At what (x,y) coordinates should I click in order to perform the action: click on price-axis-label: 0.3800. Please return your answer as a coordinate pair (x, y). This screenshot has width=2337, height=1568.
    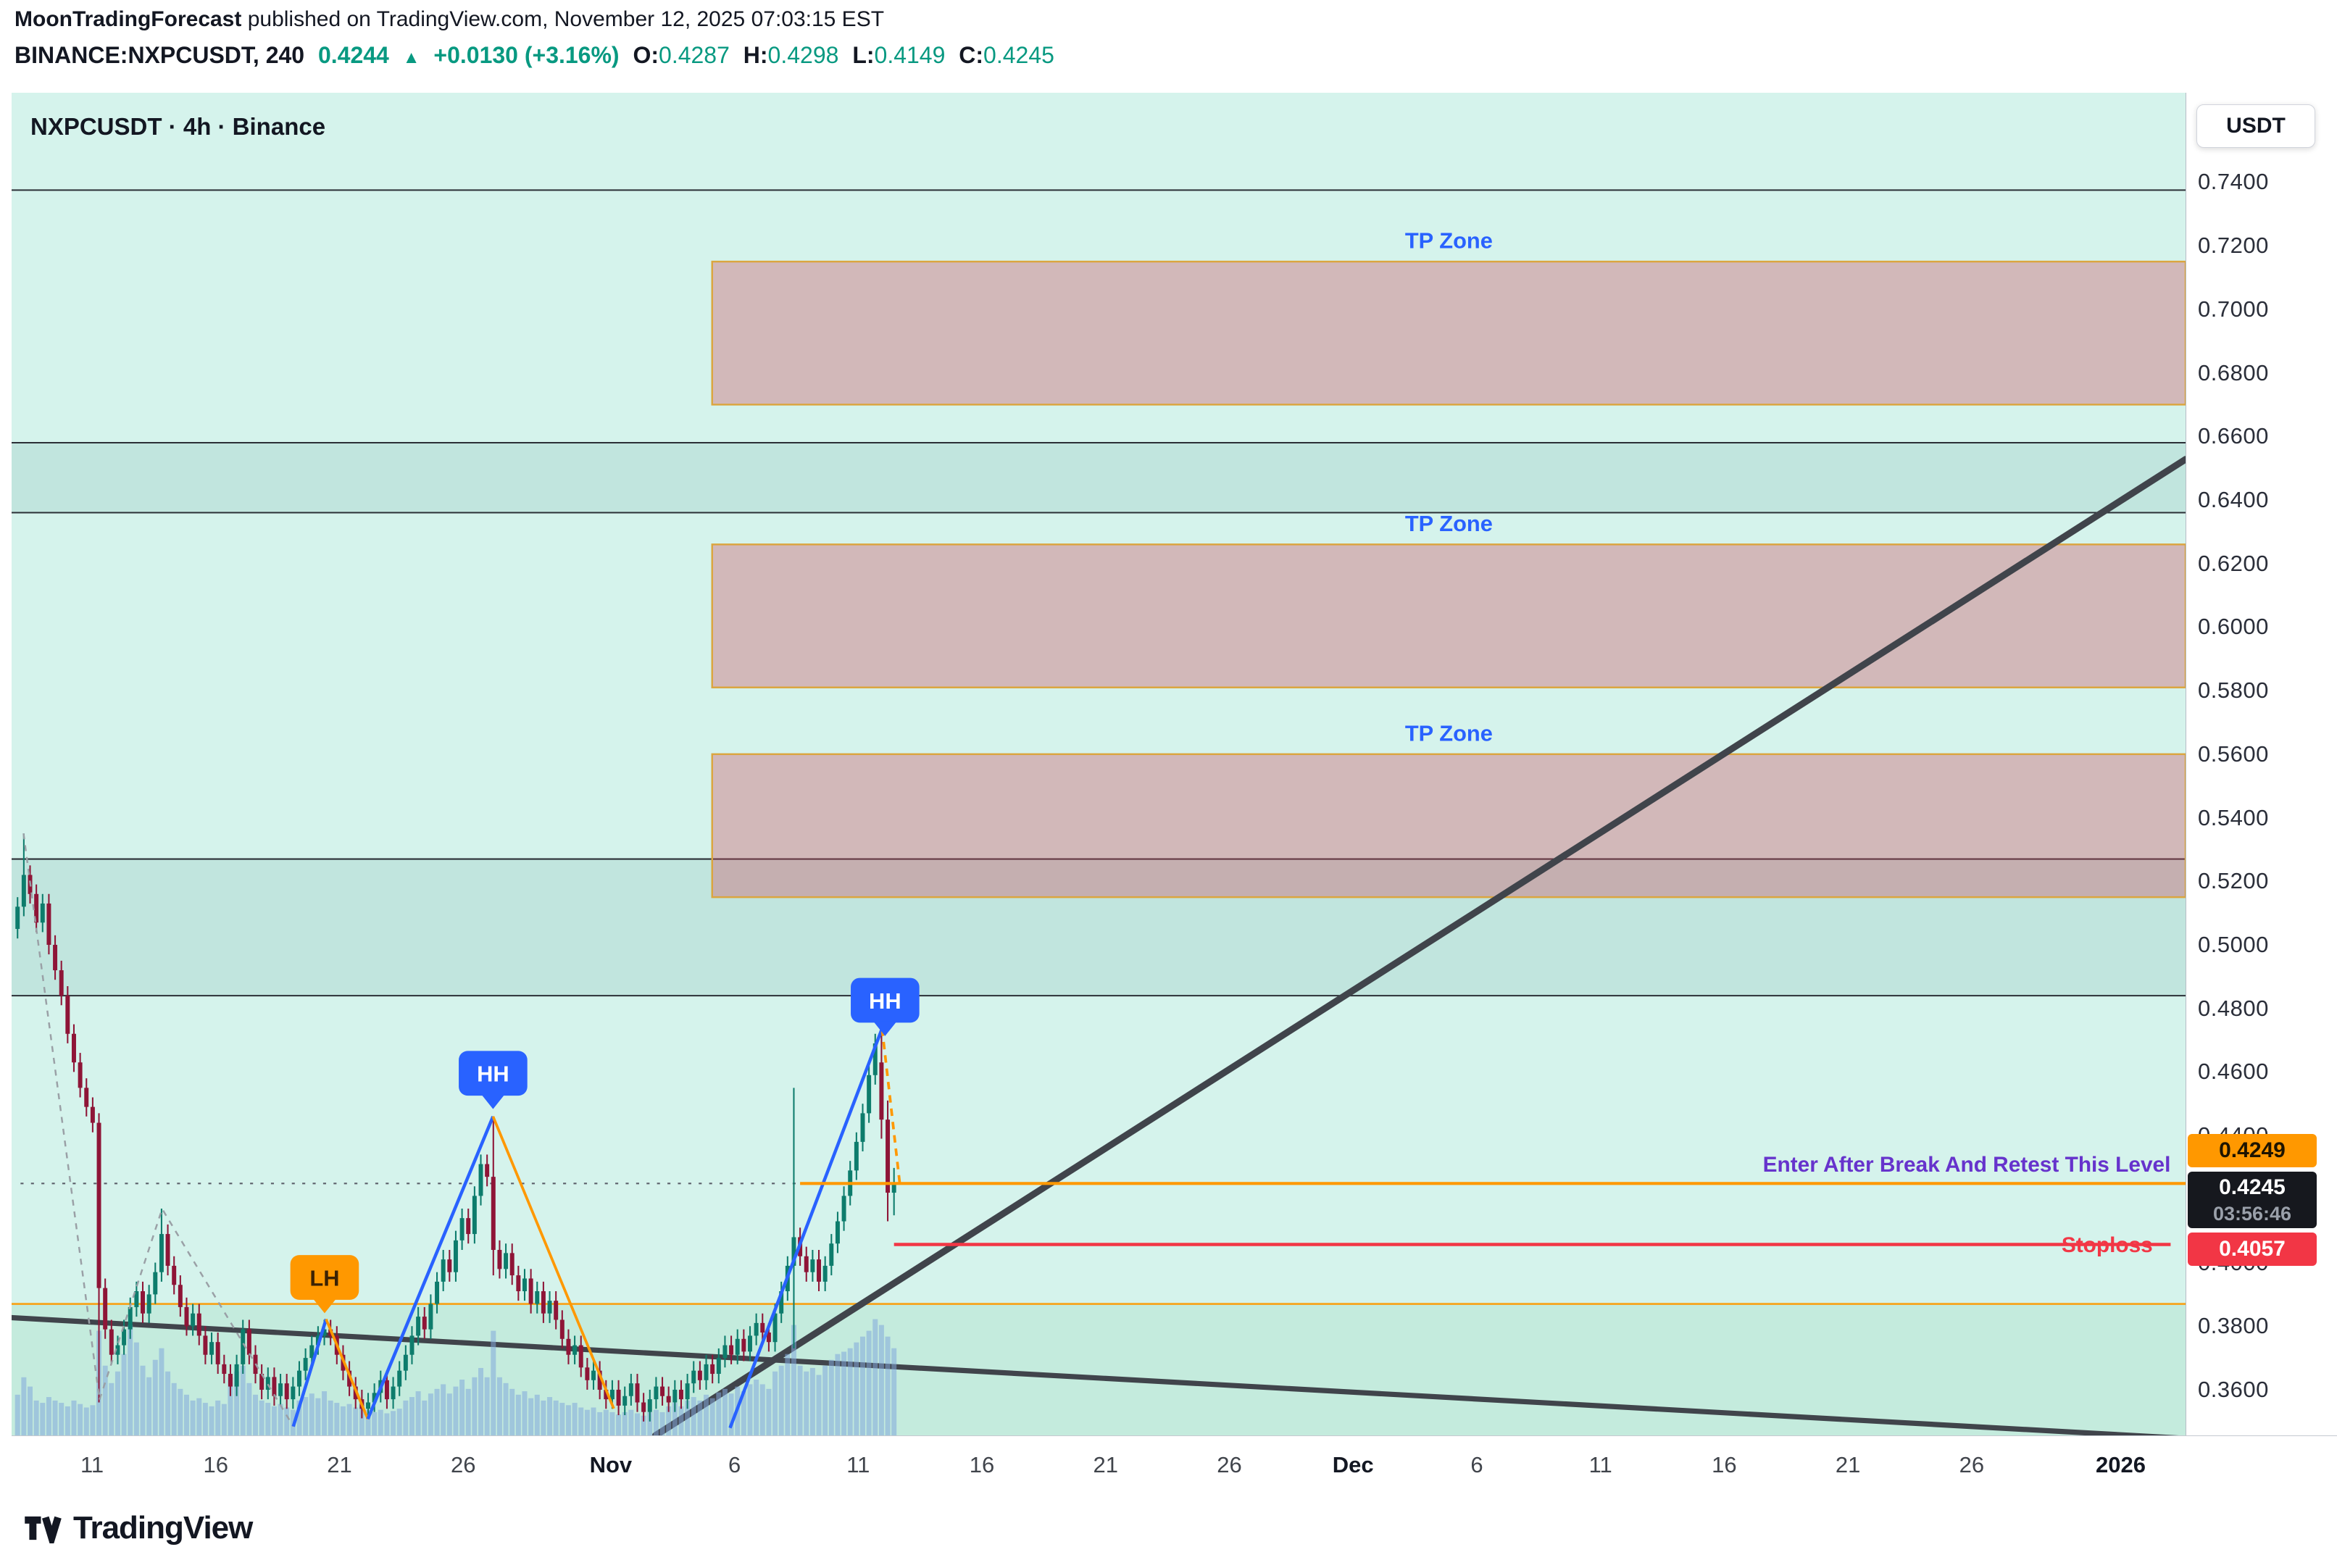
    Looking at the image, I should click on (2233, 1326).